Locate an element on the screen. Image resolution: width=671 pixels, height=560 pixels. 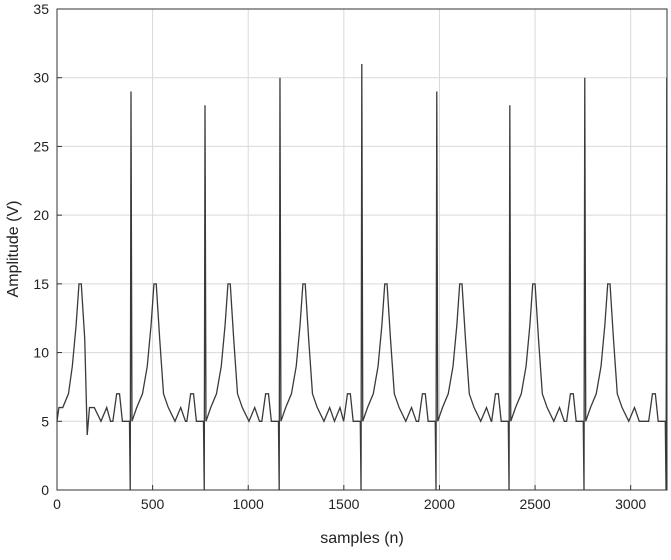
x-tick-label: 3000 is located at coordinates (630, 504).